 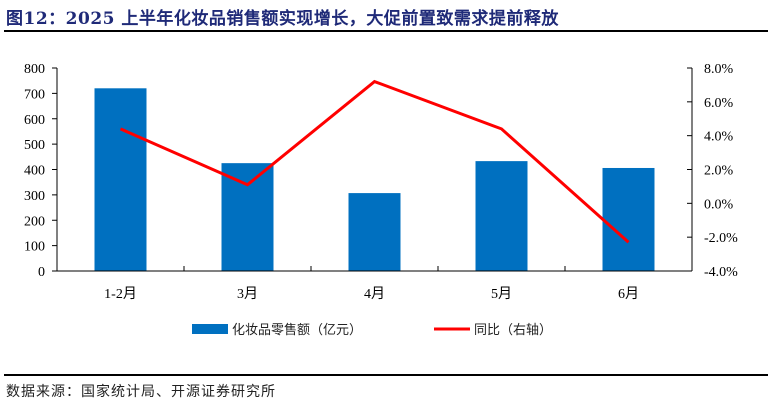 What do you see at coordinates (34, 221) in the screenshot?
I see `left-axis-tick-label: 200` at bounding box center [34, 221].